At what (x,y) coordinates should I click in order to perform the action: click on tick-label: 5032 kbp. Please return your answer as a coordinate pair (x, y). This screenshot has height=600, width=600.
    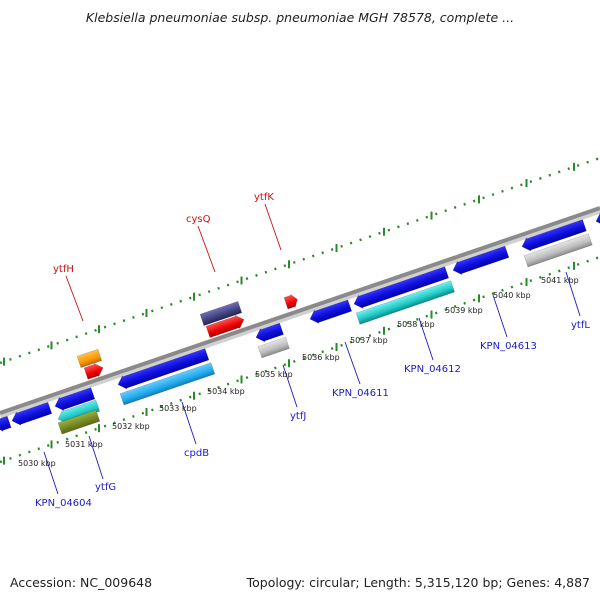
    Looking at the image, I should click on (131, 426).